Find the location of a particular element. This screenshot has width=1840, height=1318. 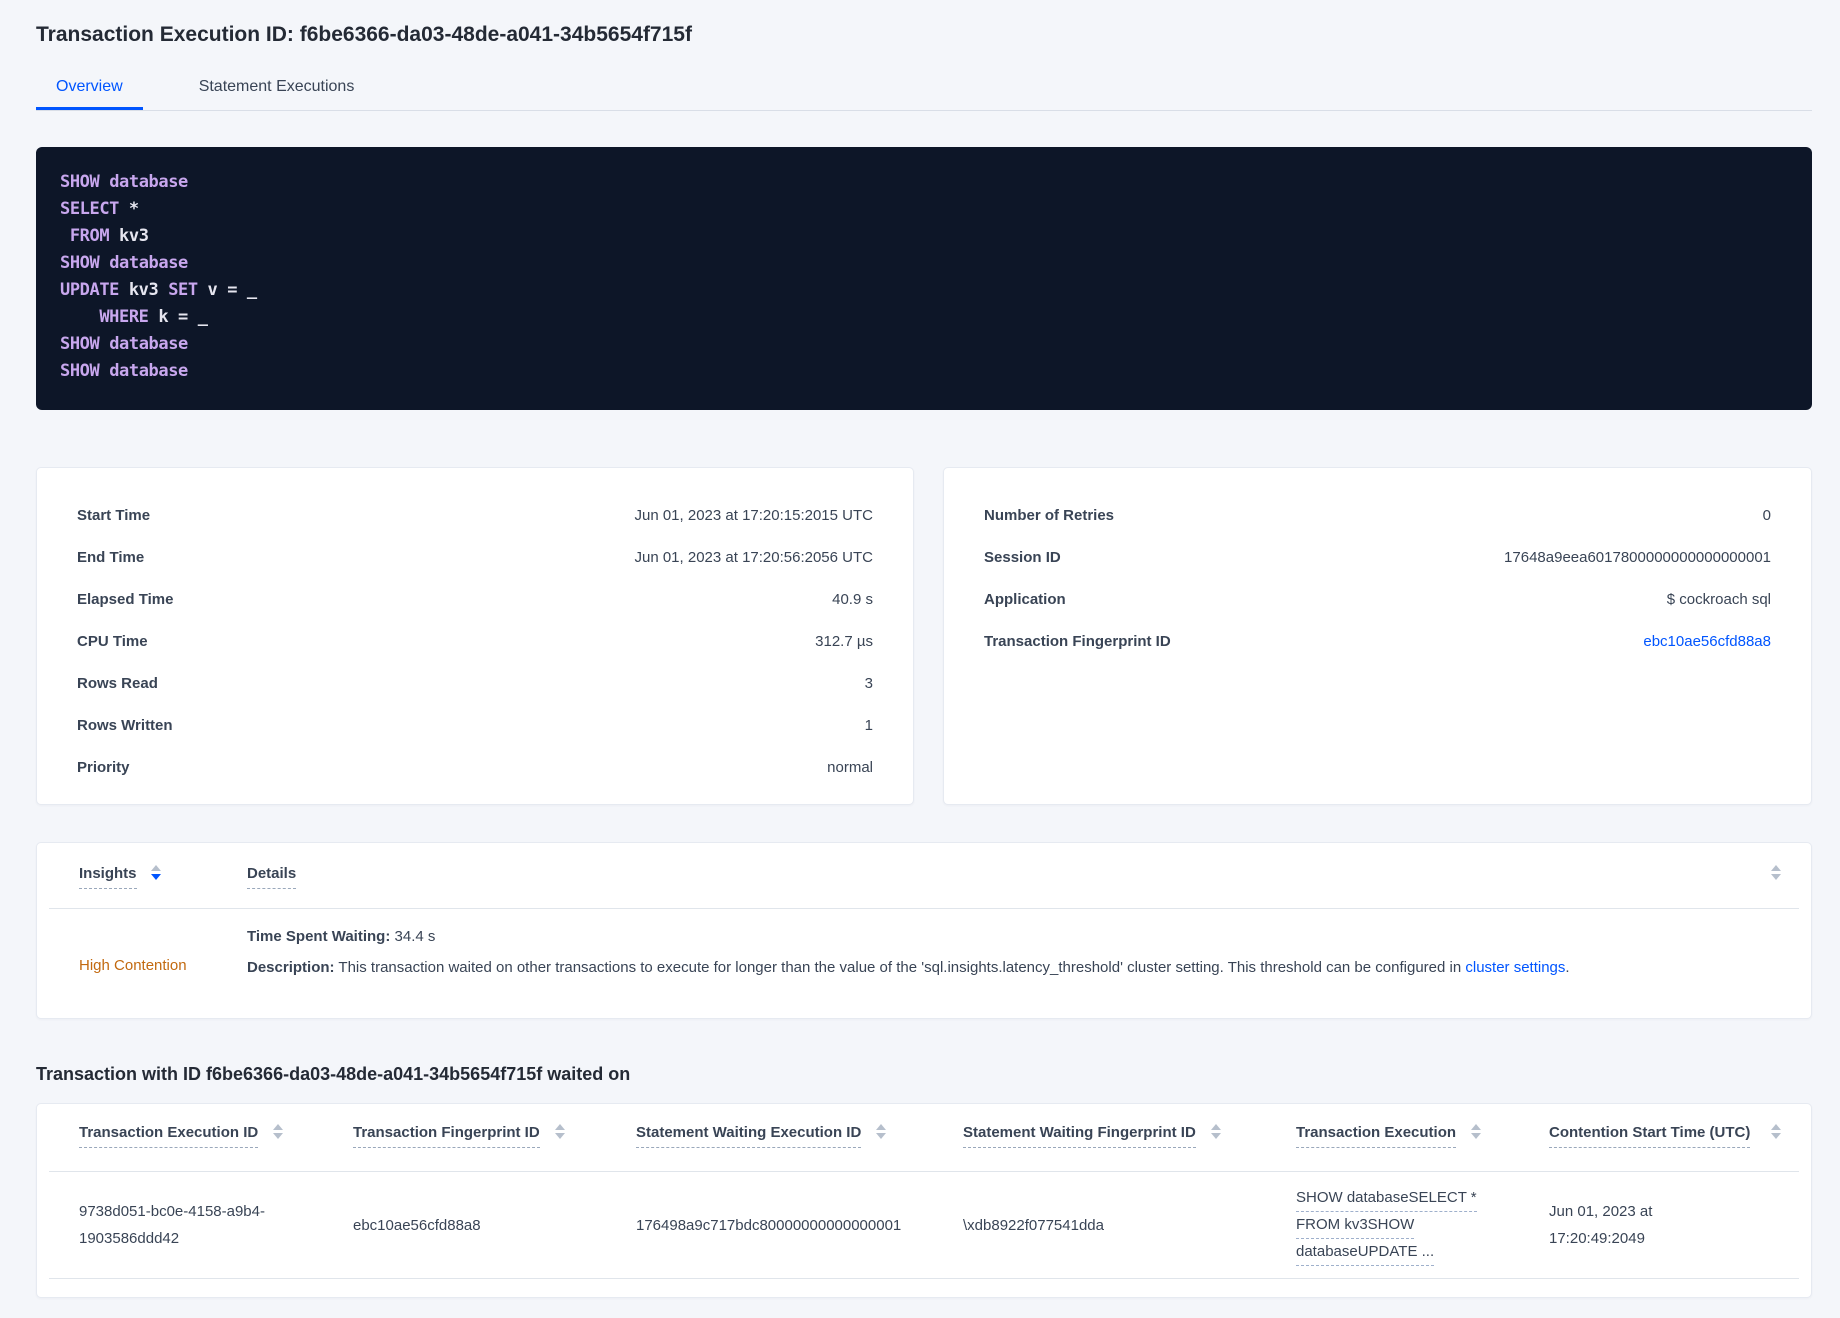

summary-label: Number of Retries is located at coordinates (1049, 515).